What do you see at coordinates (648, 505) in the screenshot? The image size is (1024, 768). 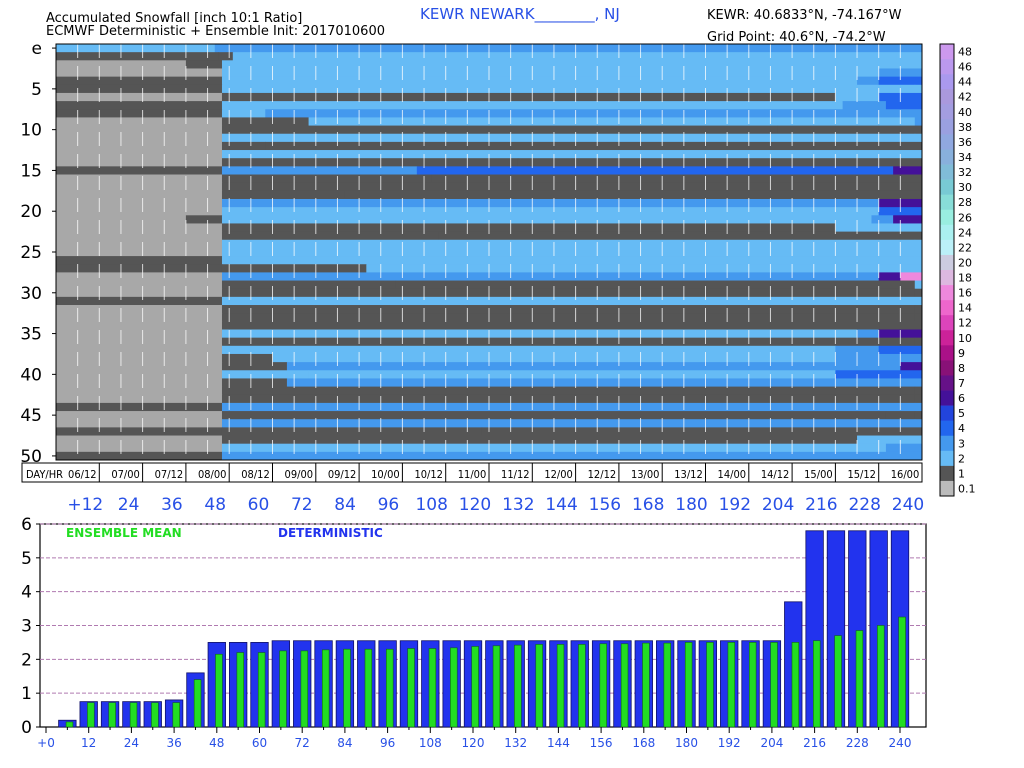 I see `heatmap-x-hour-label: 168` at bounding box center [648, 505].